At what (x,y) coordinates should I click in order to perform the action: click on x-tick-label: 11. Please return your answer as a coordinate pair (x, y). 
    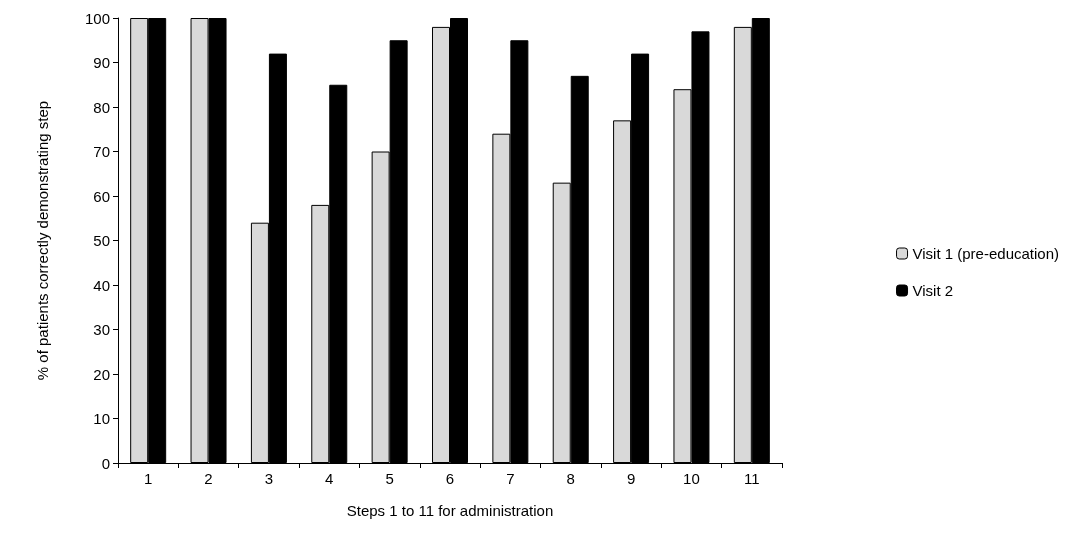
    Looking at the image, I should click on (752, 478).